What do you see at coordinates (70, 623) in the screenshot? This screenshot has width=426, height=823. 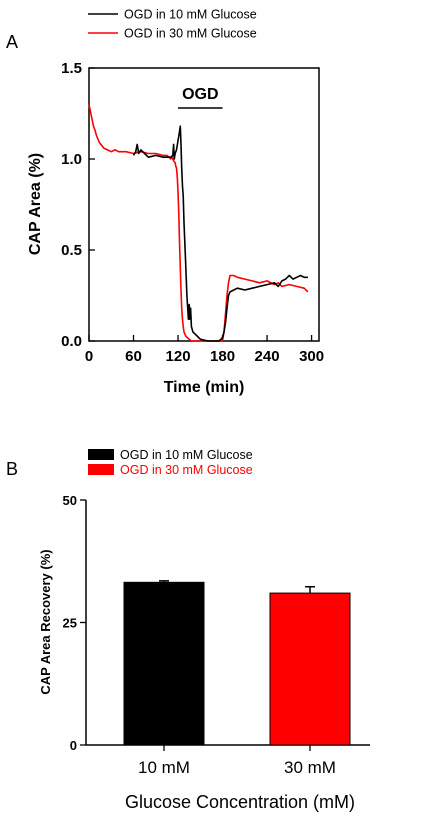 I see `y-tick-label-b: 25` at bounding box center [70, 623].